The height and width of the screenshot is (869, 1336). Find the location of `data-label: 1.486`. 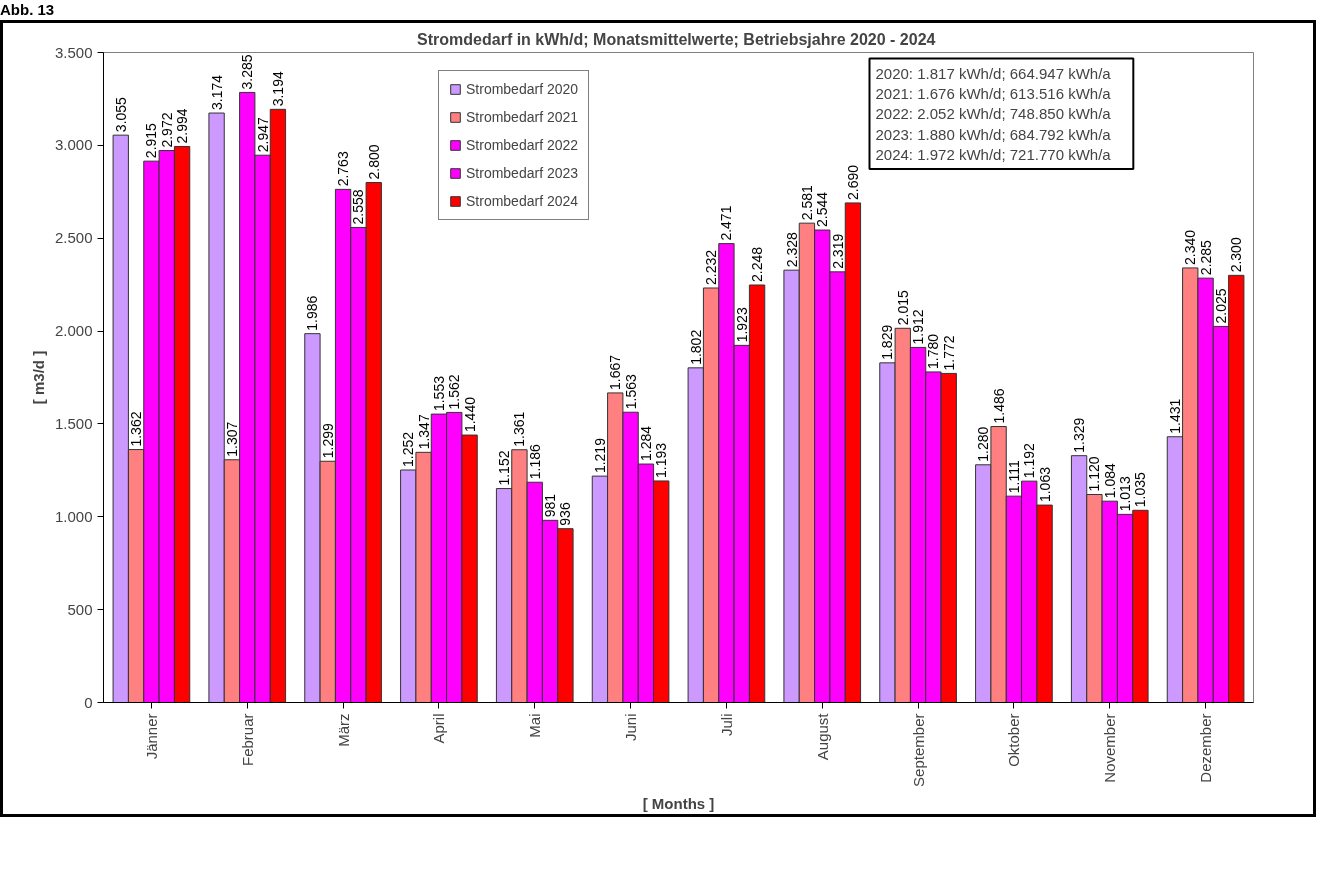

data-label: 1.486 is located at coordinates (998, 406).